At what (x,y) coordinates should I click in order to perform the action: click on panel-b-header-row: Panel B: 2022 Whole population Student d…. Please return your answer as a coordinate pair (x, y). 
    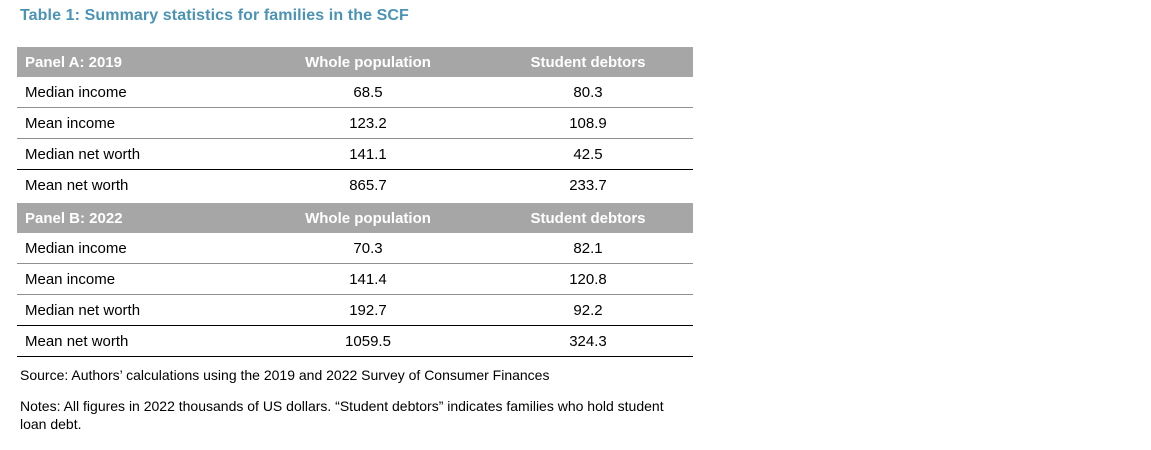
    Looking at the image, I should click on (355, 218).